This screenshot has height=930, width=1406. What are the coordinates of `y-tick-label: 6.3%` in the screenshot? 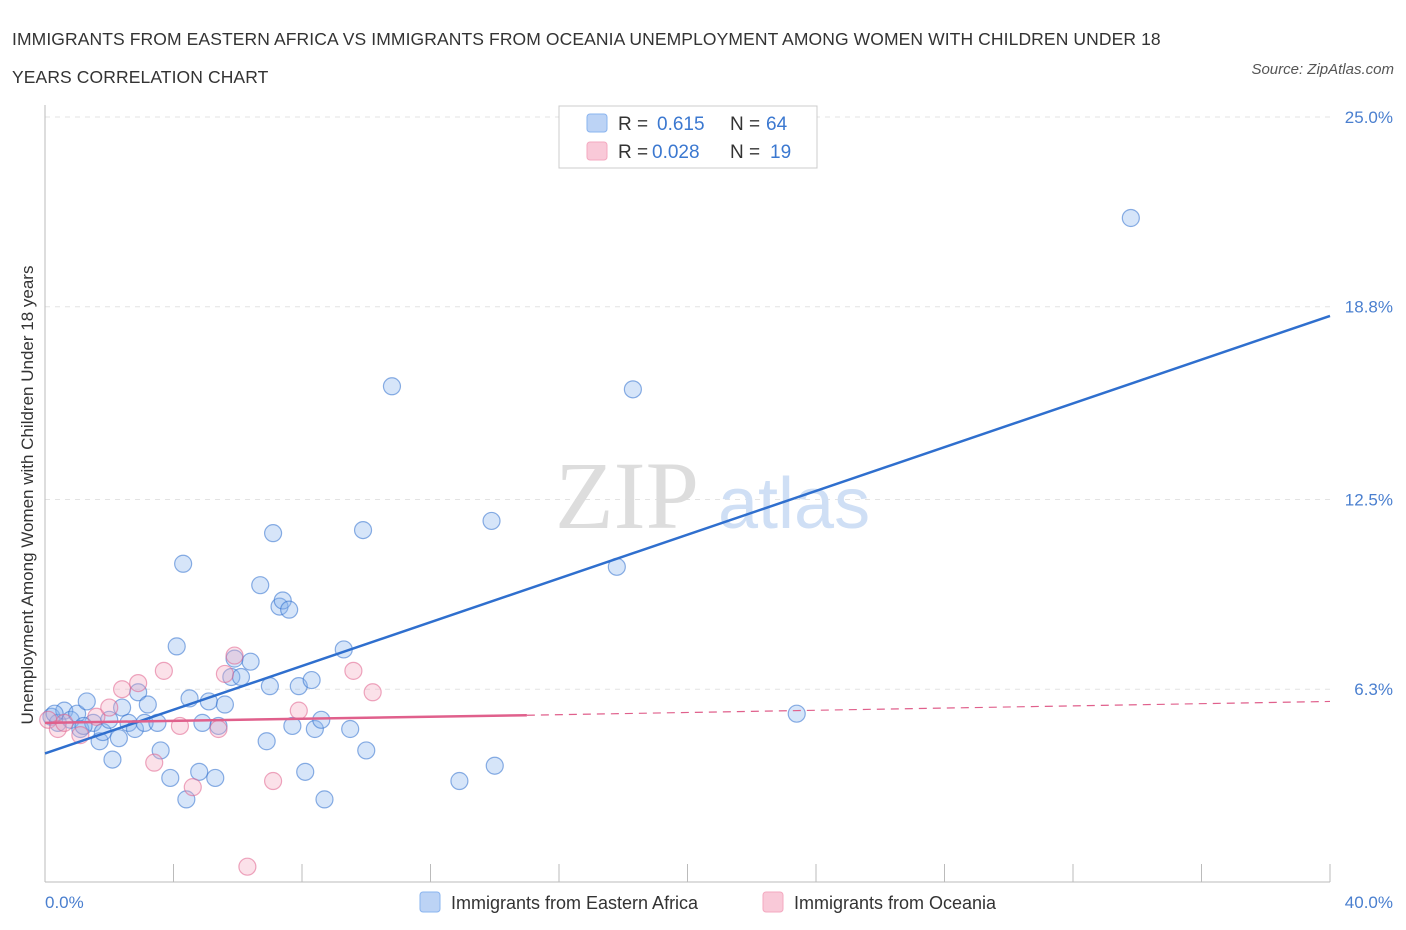 It's located at (1373, 689).